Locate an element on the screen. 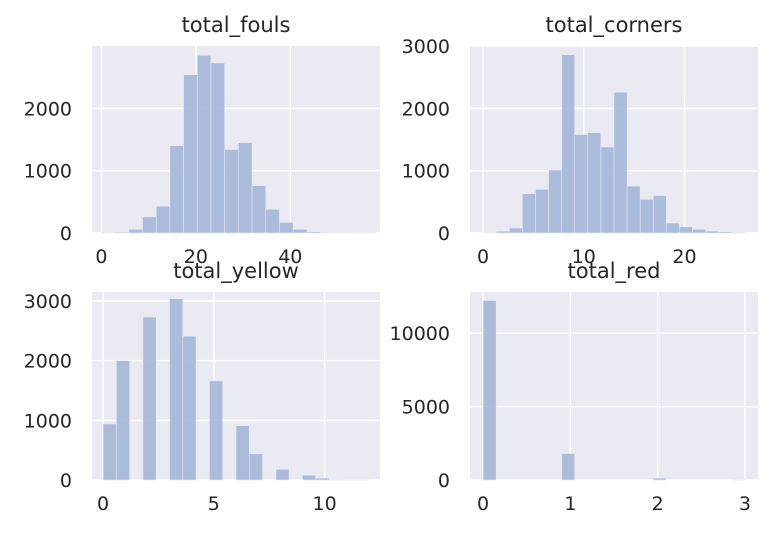 The height and width of the screenshot is (533, 773). plot-area is located at coordinates (614, 386).